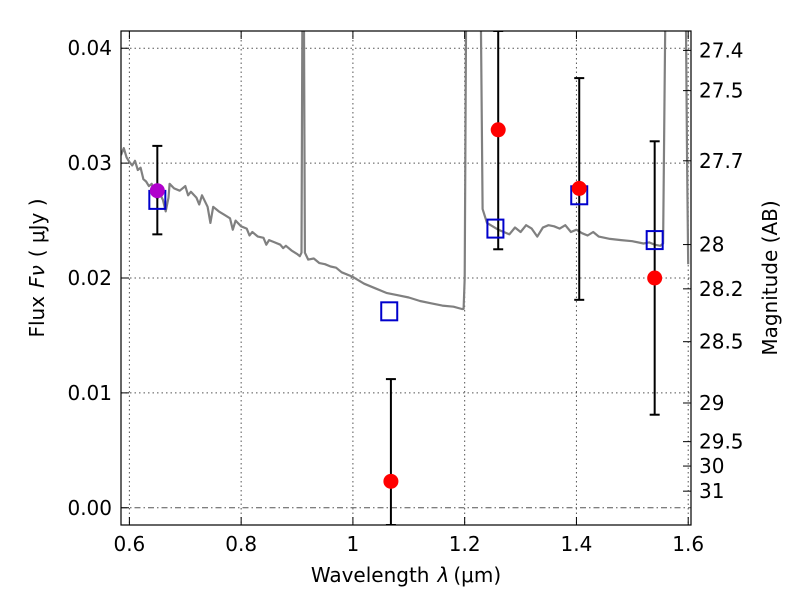 The height and width of the screenshot is (600, 800). I want to click on x-tick-label: 1, so click(353, 544).